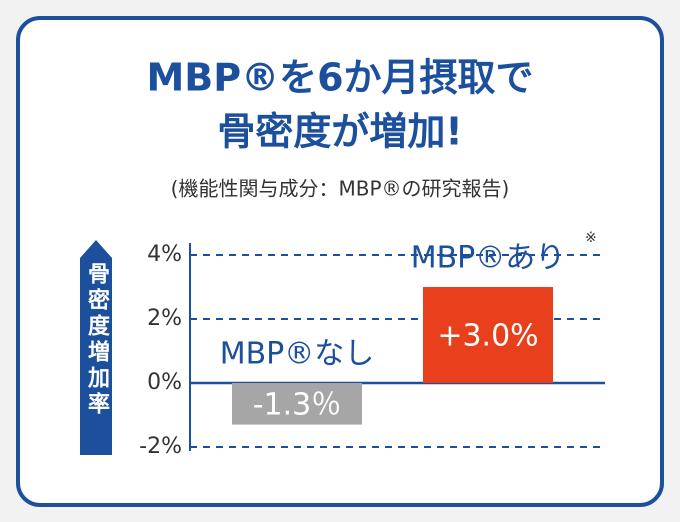 The height and width of the screenshot is (522, 680). What do you see at coordinates (339, 78) in the screenshot?
I see `chart-title: MBP®を6か月摂取で` at bounding box center [339, 78].